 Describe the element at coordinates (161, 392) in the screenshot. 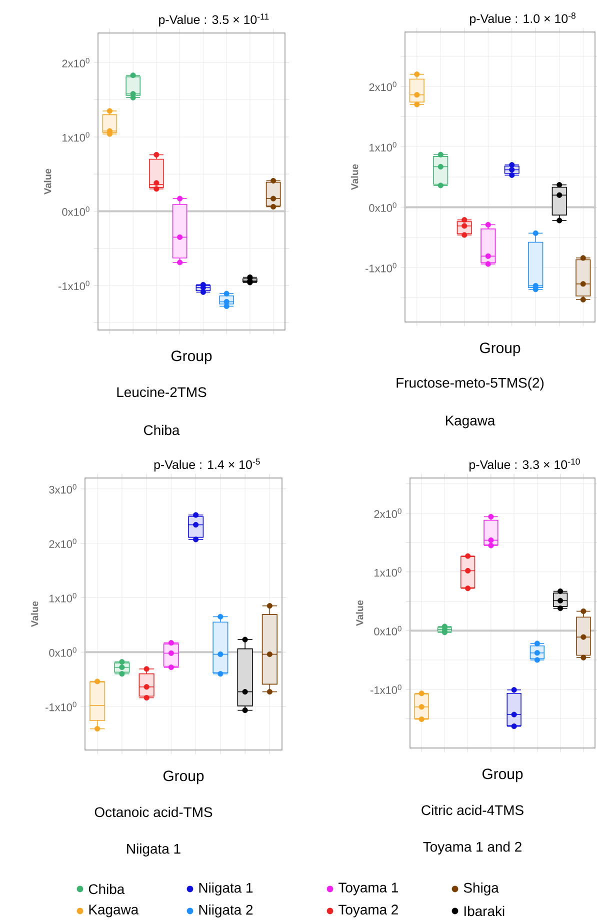

I see `text: Leucine-2TMS` at that location.